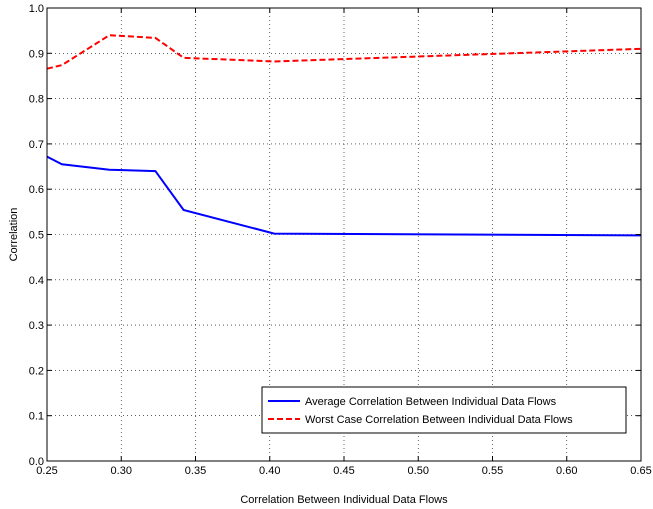 The image size is (653, 509). I want to click on y-axis-label: Correlation, so click(14, 235).